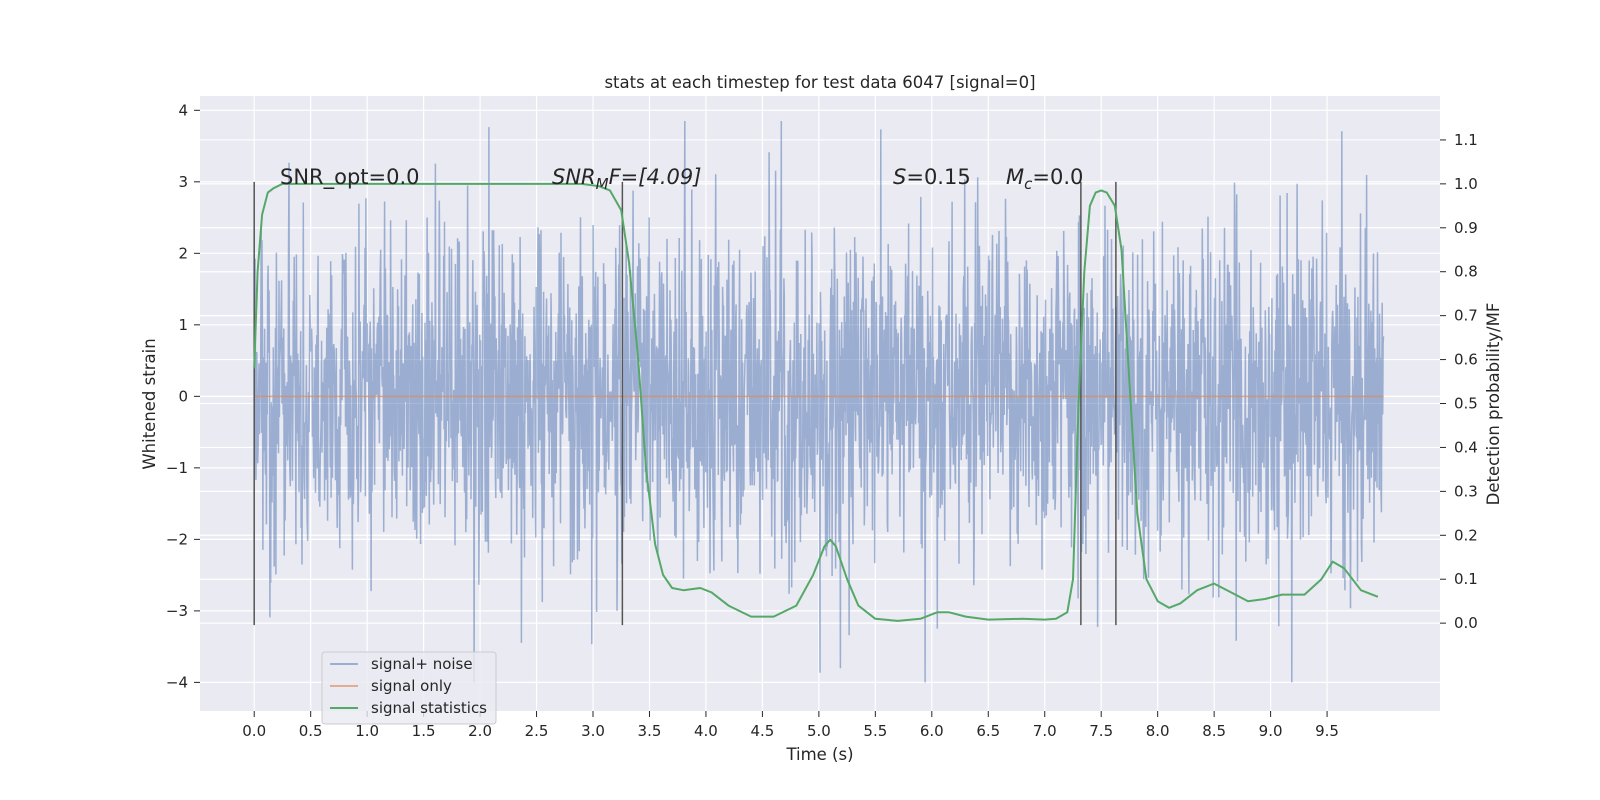 Image resolution: width=1600 pixels, height=800 pixels. What do you see at coordinates (183, 325) in the screenshot?
I see `y-tick-label: 1` at bounding box center [183, 325].